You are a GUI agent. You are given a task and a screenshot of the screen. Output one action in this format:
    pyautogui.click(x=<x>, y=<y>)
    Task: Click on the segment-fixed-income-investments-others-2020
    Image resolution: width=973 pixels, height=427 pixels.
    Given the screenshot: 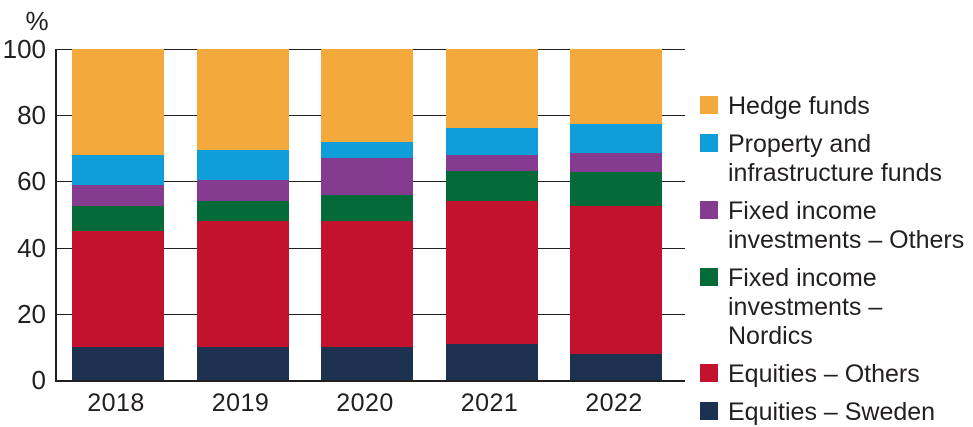 What is the action you would take?
    pyautogui.click(x=367, y=176)
    